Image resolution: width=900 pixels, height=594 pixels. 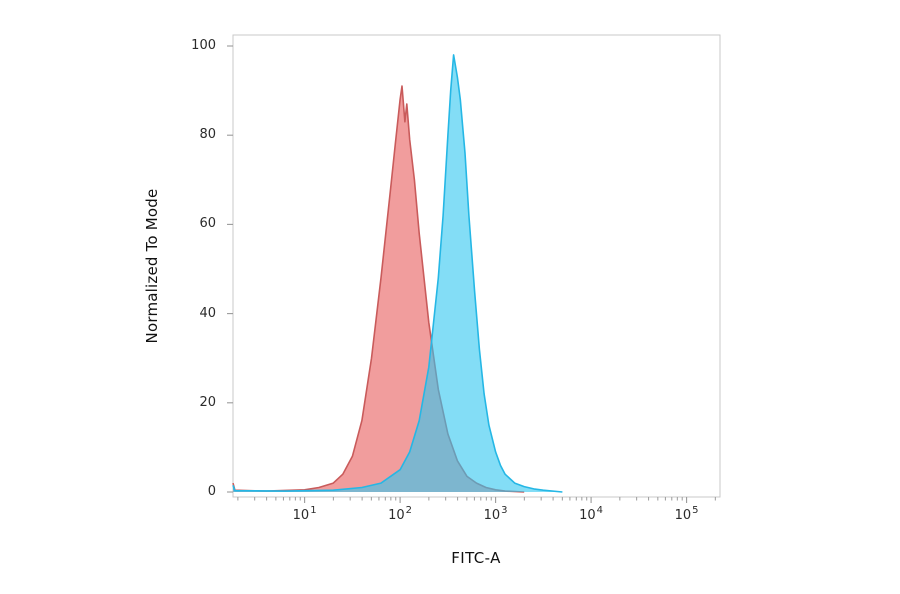 I want to click on y-tick-label: 80, so click(x=207, y=135).